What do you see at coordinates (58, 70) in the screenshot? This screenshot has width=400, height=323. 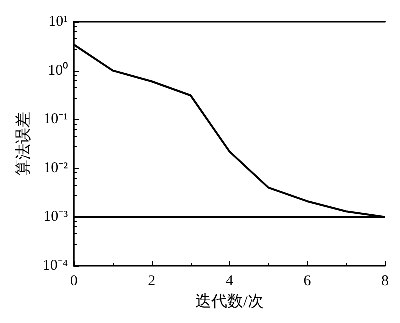 I see `y-tick-label: 10⁰` at bounding box center [58, 70].